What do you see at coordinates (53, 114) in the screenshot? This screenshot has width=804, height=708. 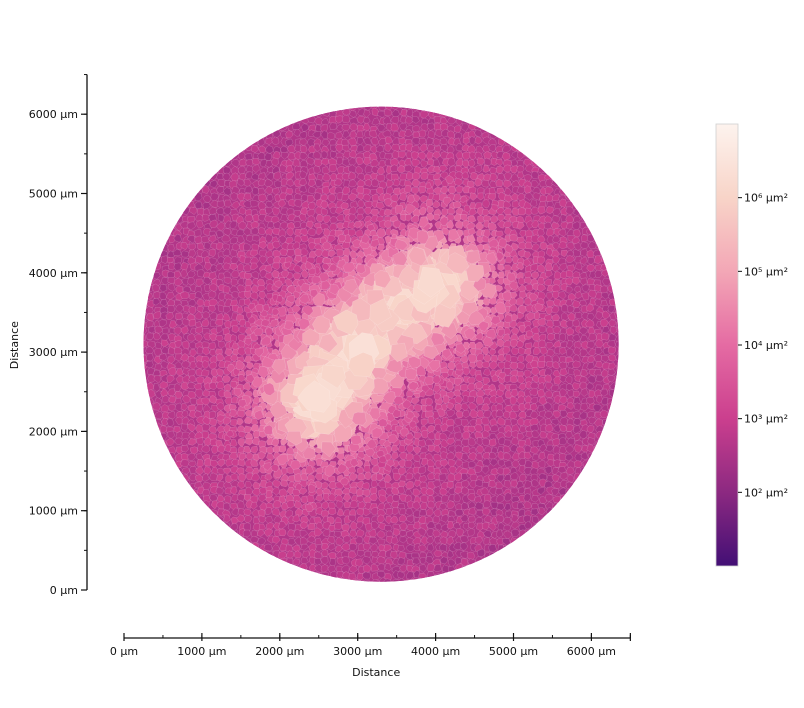 I see `y-tick-label: 6000 µm` at bounding box center [53, 114].